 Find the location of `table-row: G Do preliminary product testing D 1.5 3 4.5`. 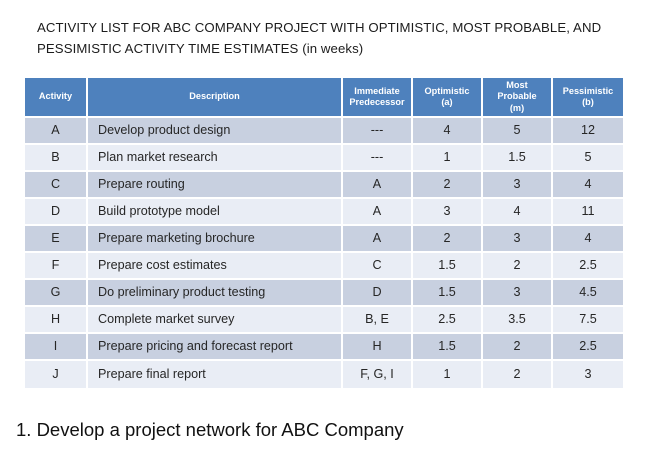

table-row: G Do preliminary product testing D 1.5 3 4.5 is located at coordinates (324, 293).